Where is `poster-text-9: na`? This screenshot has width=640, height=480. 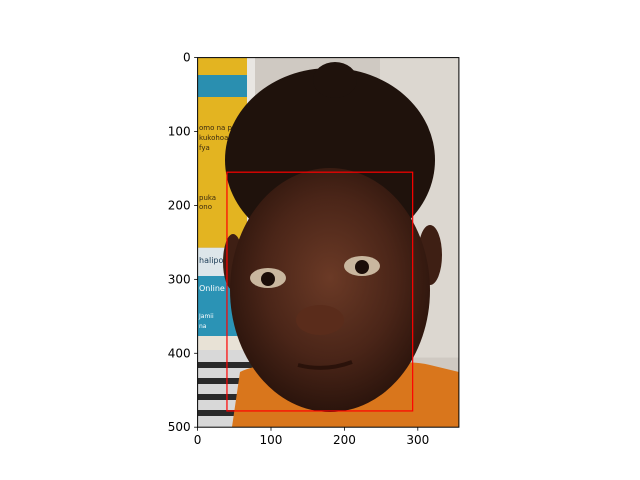
poster-text-9: na is located at coordinates (203, 326).